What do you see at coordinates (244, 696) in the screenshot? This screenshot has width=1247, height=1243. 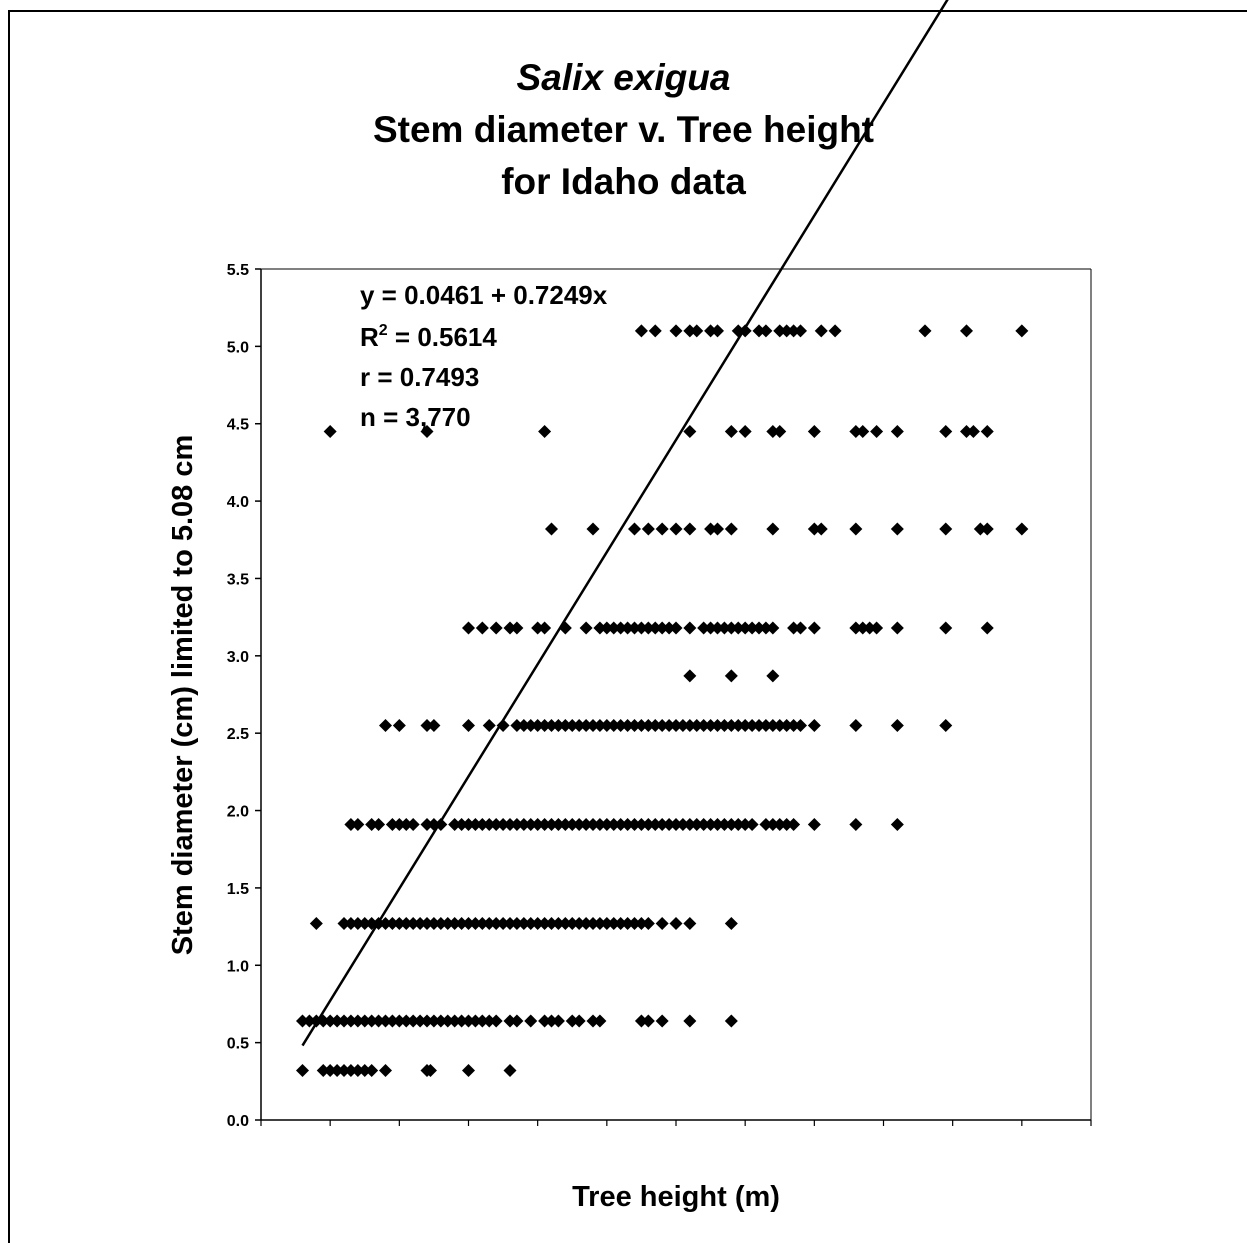 I see `y-ticks: 0.0 0.5 1.0 1.5 2.0 2.5 3.0 3.5 4.0 4.5 5.0 5.5` at bounding box center [244, 696].